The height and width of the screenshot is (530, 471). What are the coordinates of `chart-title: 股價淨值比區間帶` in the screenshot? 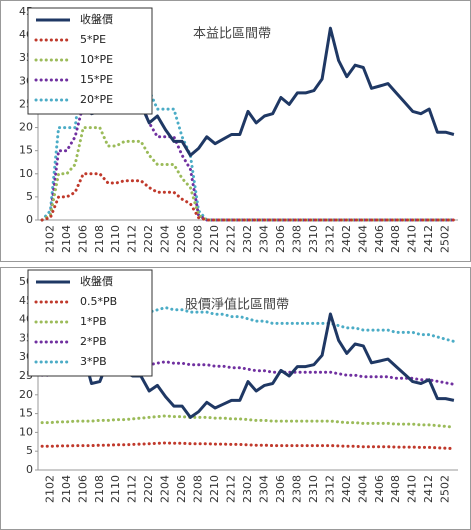 It's located at (237, 305).